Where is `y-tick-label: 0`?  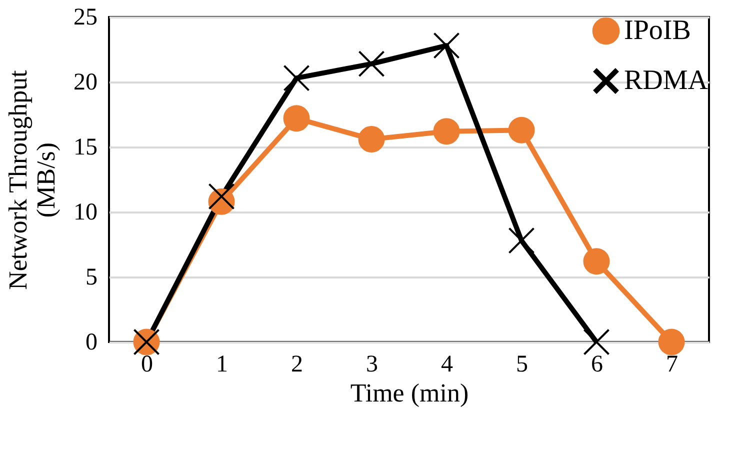 y-tick-label: 0 is located at coordinates (92, 343).